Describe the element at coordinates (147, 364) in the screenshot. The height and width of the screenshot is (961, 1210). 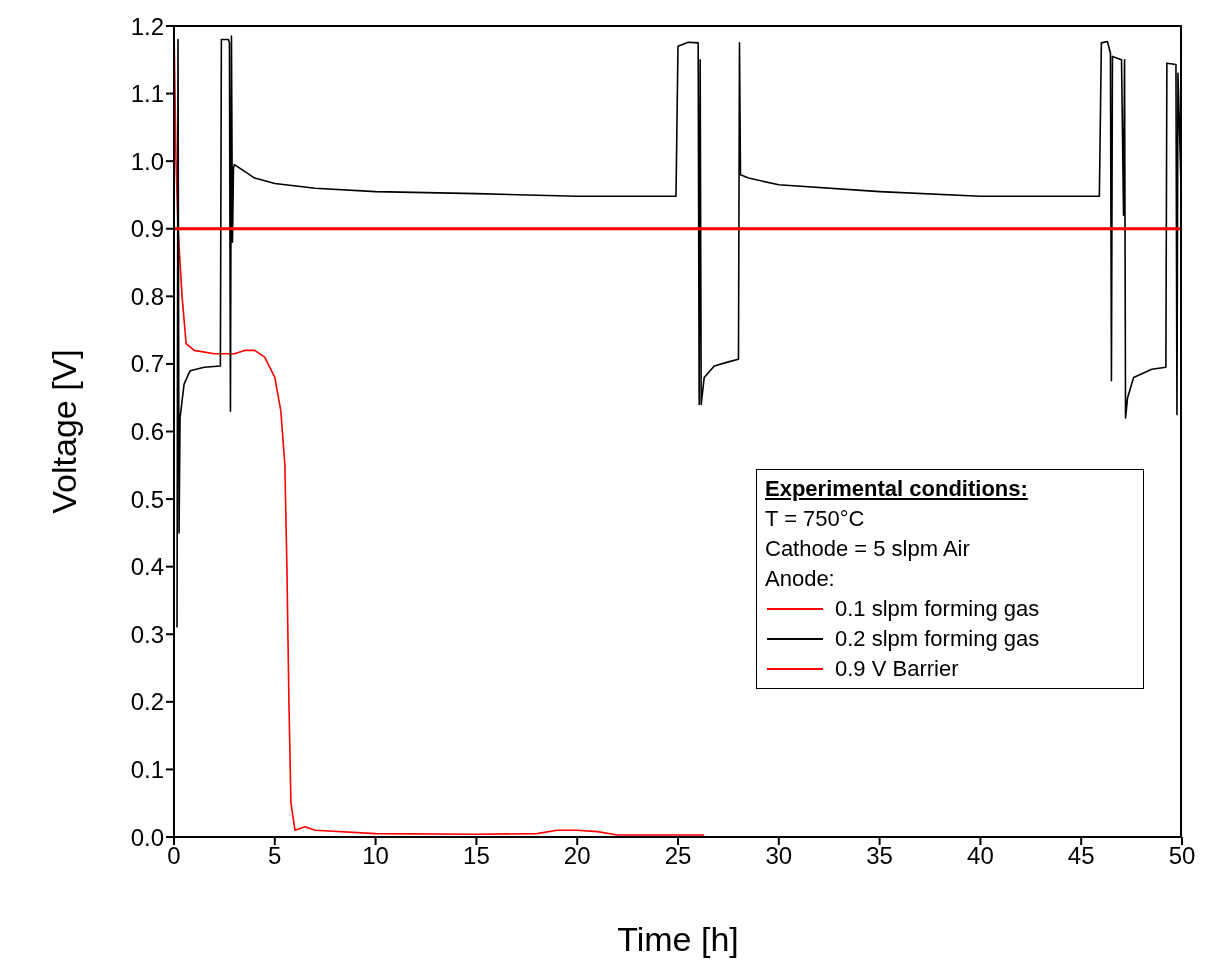
I see `y-tick-label: 0.7` at that location.